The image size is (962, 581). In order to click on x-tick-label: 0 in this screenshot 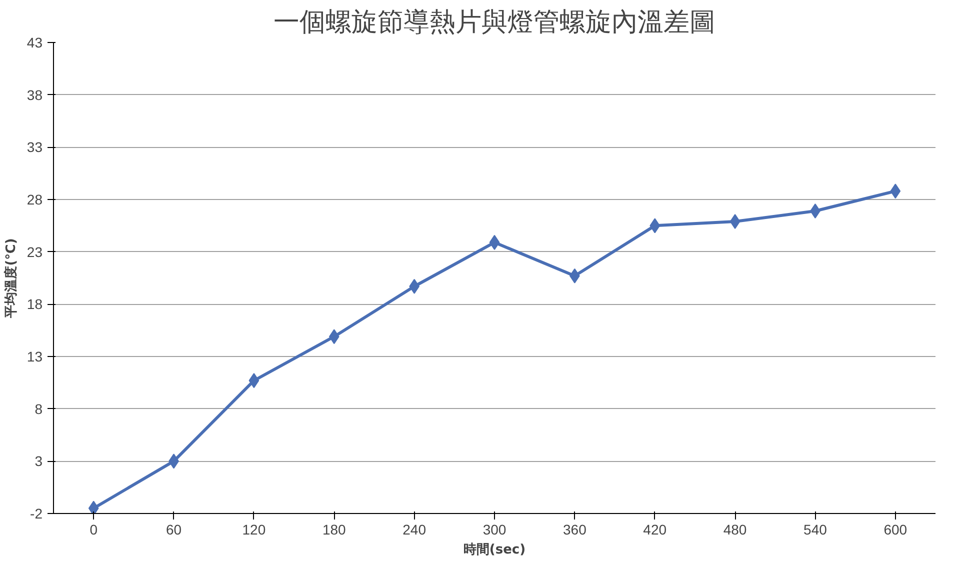, I will do `click(94, 530)`.